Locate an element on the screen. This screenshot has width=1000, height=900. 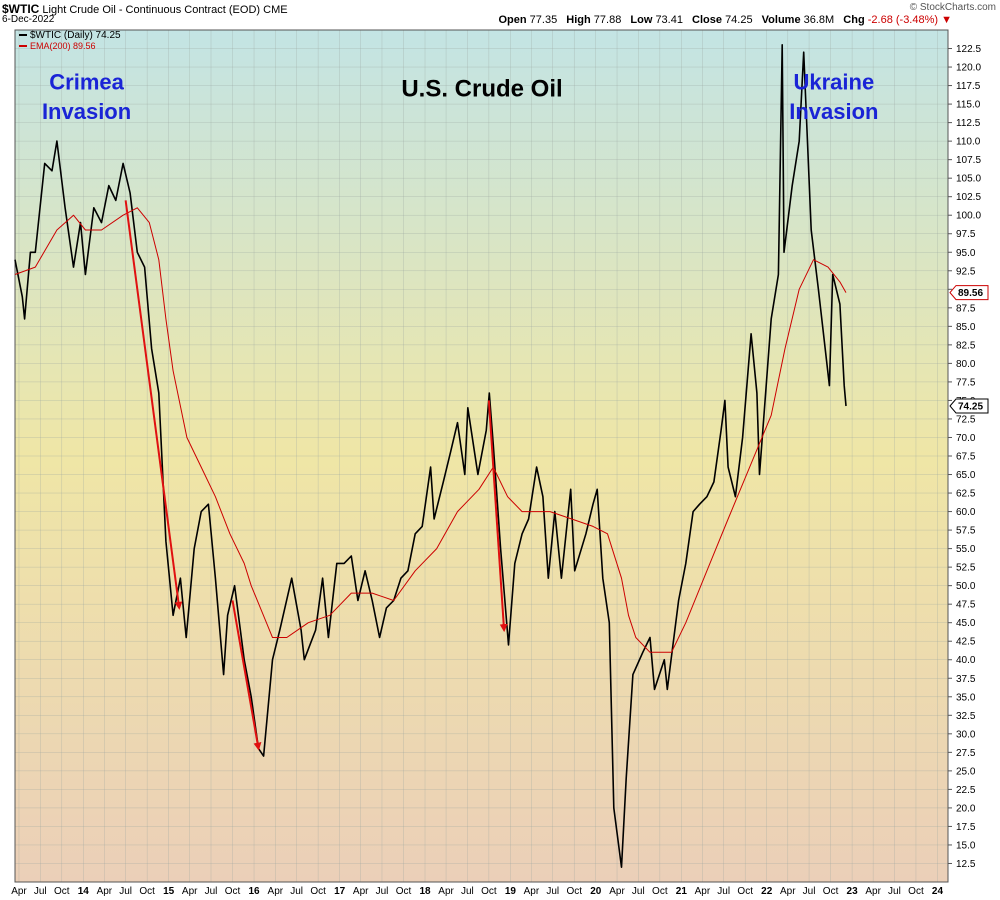
y-tick-label: 105.0 is located at coordinates (968, 179).